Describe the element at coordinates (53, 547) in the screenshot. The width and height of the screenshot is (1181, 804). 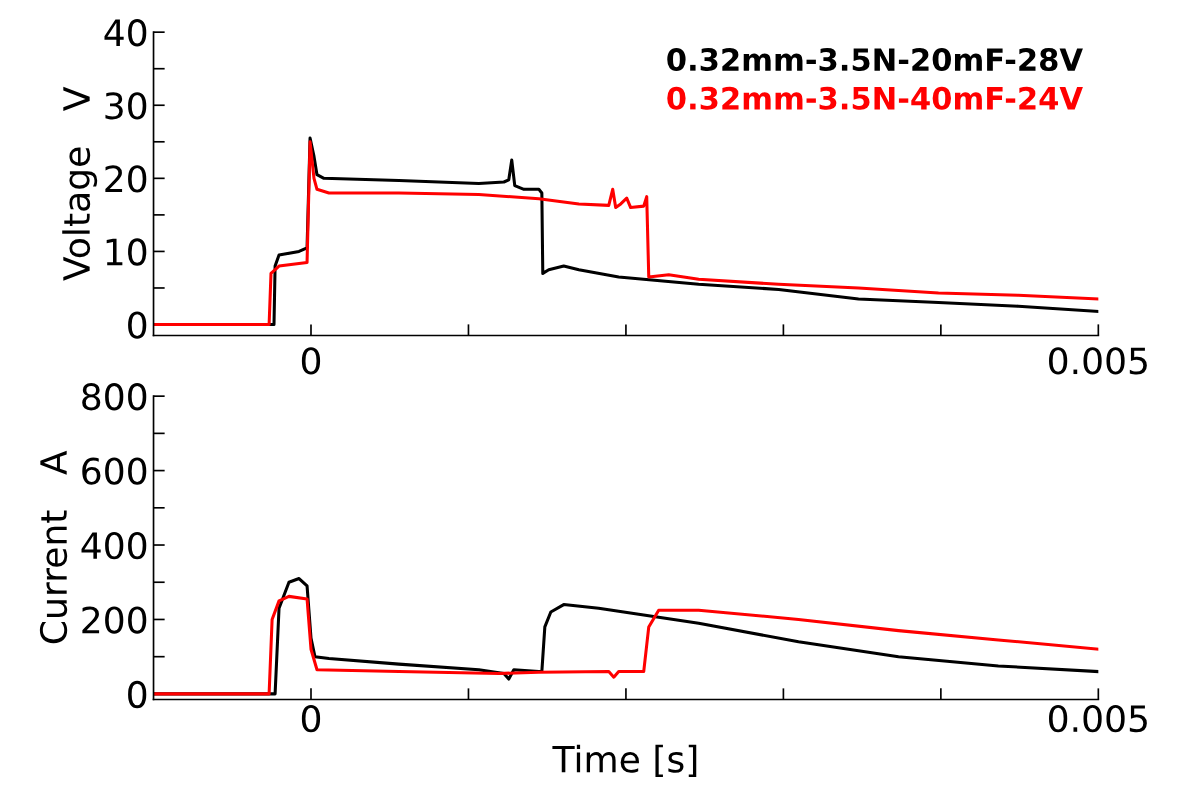
I see `y-axis-title: Current A` at that location.